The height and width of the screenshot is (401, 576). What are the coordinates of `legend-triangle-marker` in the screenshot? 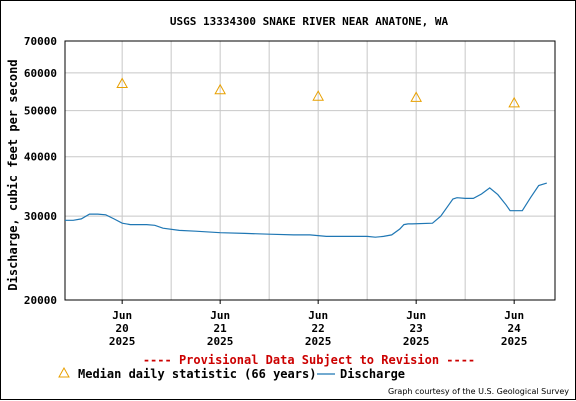 It's located at (64, 372).